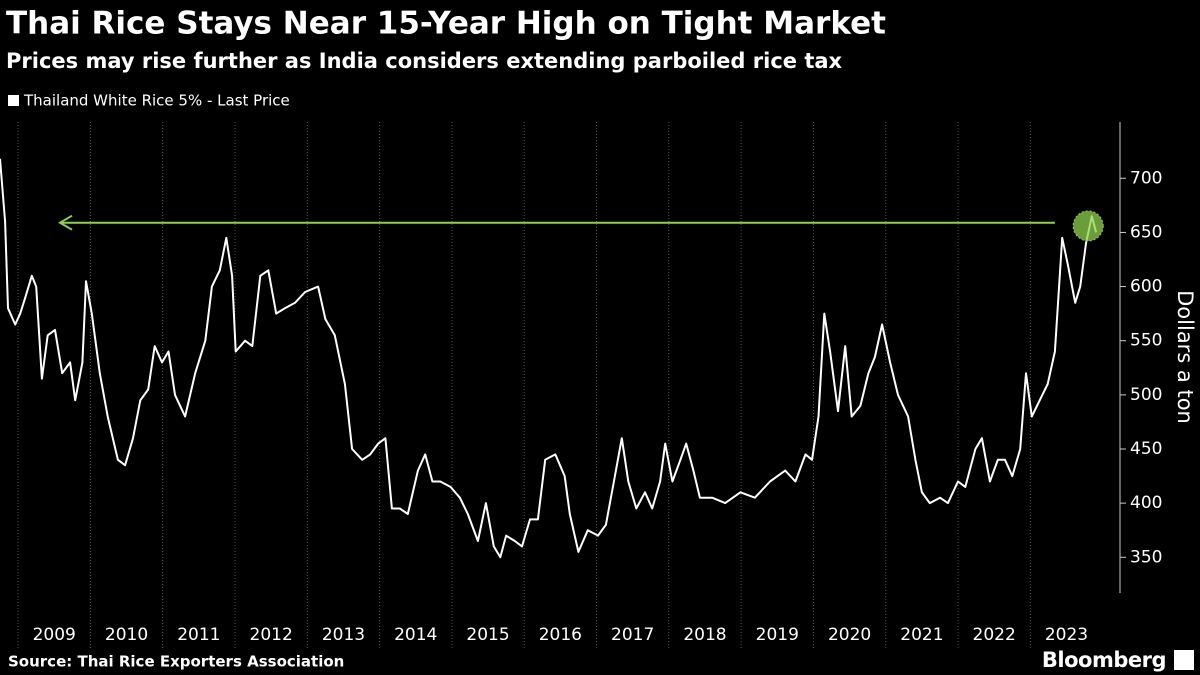 The height and width of the screenshot is (675, 1200). I want to click on x-tick-label: 2014, so click(415, 635).